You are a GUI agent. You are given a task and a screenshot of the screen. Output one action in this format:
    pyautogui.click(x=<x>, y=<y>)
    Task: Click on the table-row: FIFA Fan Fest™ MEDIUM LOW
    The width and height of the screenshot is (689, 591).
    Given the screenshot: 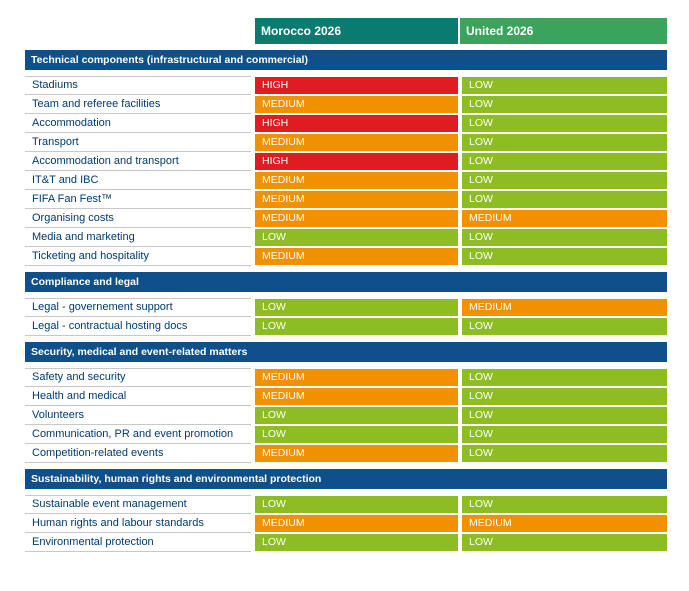 What is the action you would take?
    pyautogui.click(x=346, y=199)
    